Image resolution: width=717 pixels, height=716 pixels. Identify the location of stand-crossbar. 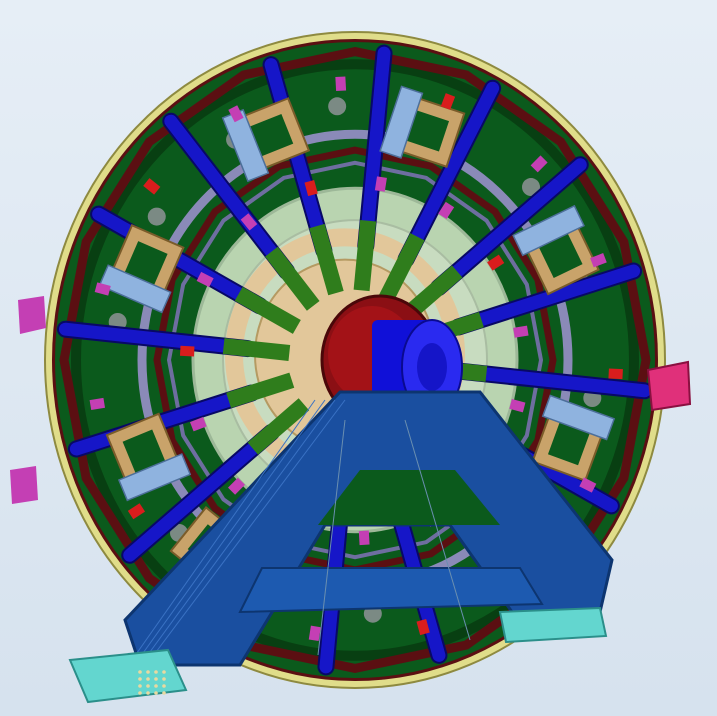
(391, 590).